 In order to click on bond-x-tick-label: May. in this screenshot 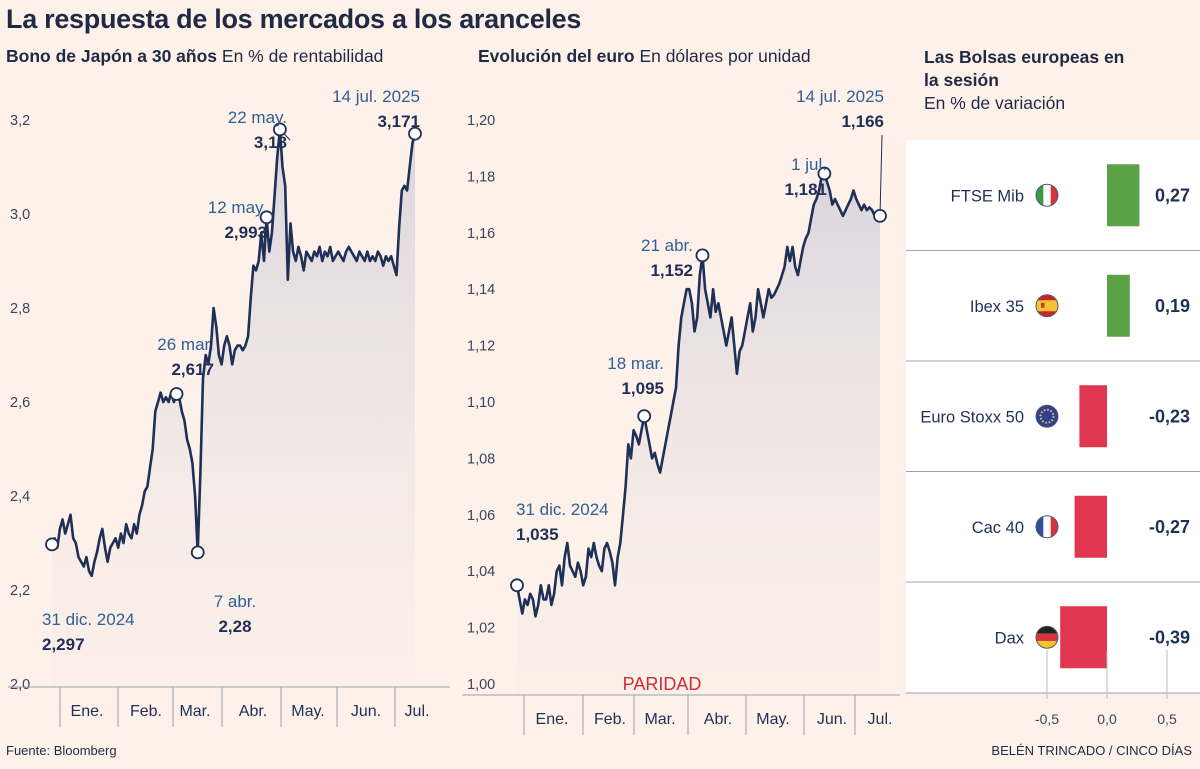, I will do `click(307, 711)`.